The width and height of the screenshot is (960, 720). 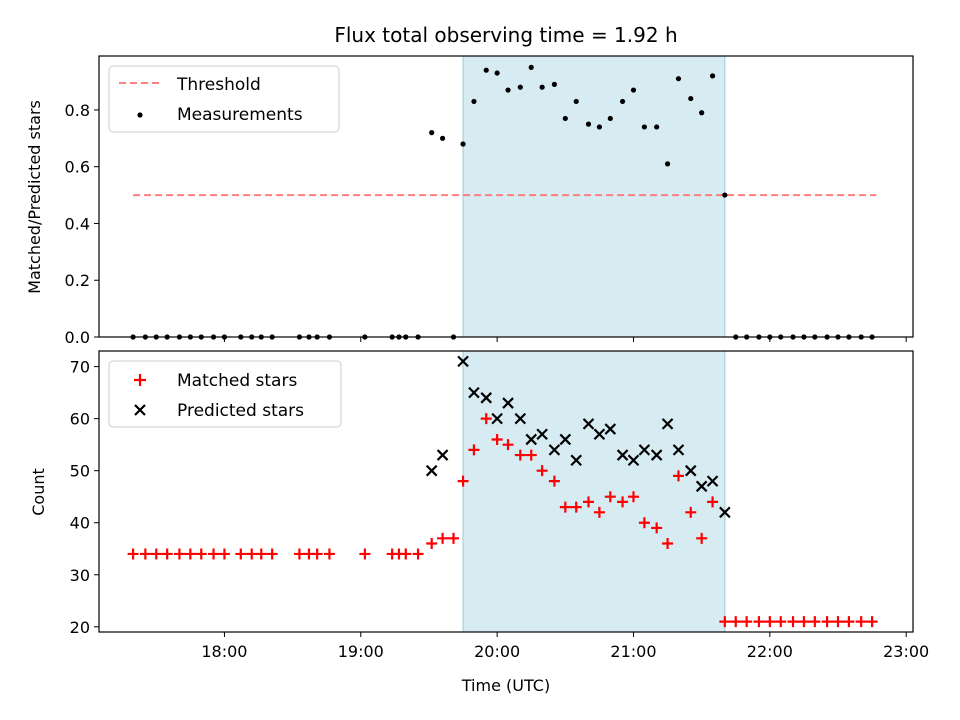 What do you see at coordinates (770, 651) in the screenshot?
I see `x-tick-label: 22:00` at bounding box center [770, 651].